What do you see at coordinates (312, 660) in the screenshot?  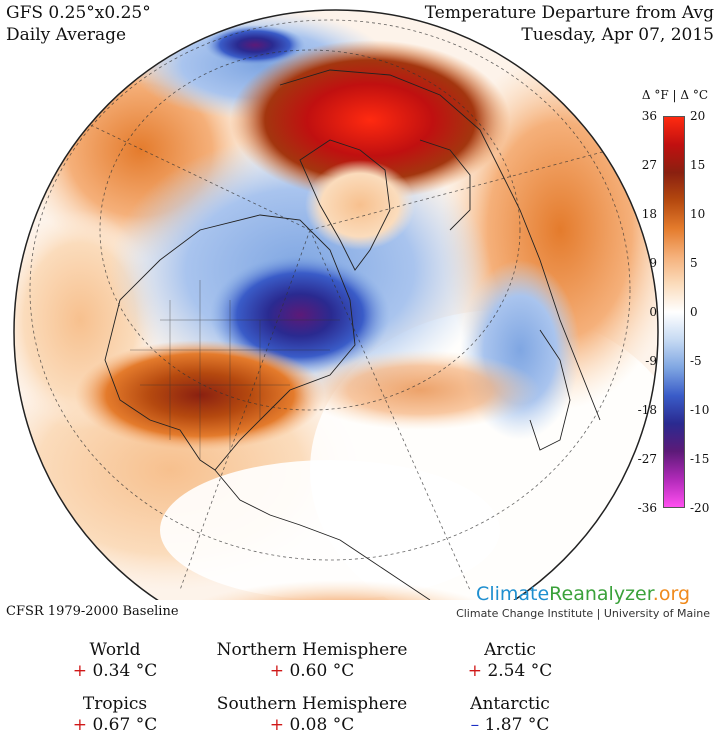 I see `stat-northern-hemisphere: Northern Hemisphere + 0.60 °C` at bounding box center [312, 660].